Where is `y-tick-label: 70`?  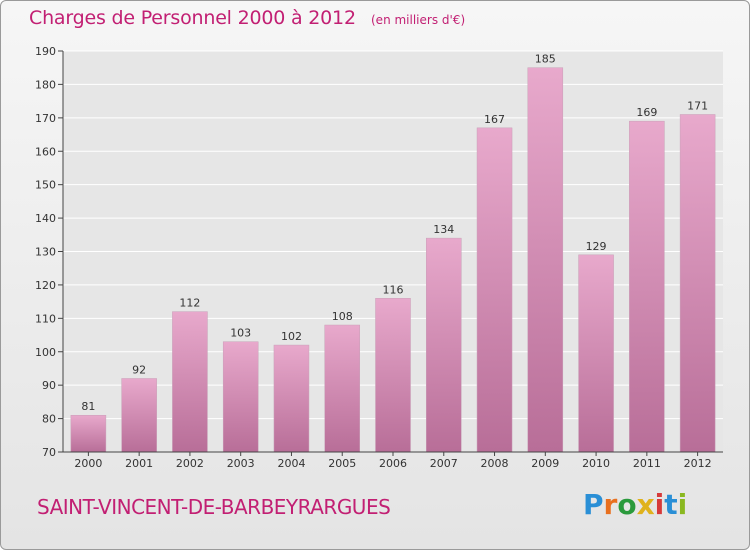 y-tick-label: 70 is located at coordinates (49, 452).